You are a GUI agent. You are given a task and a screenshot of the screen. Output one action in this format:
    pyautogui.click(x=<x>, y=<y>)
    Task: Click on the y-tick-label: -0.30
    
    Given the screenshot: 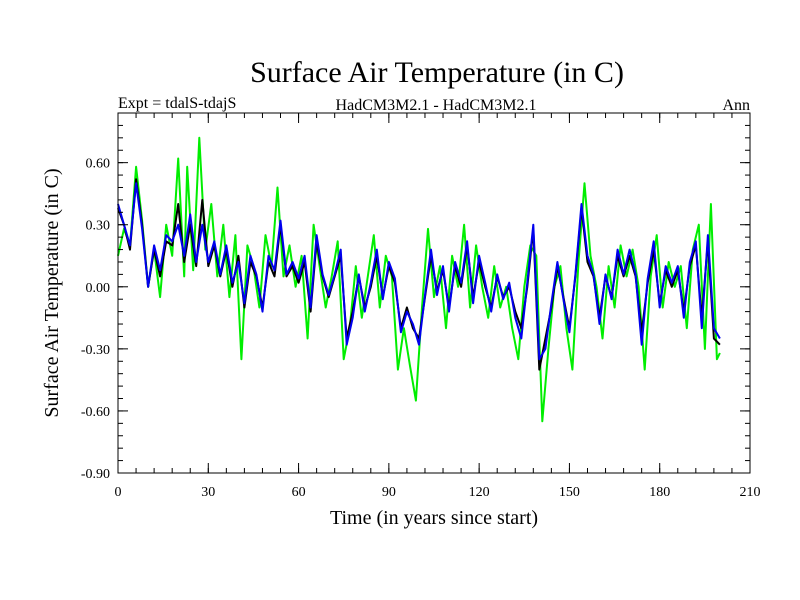 What is the action you would take?
    pyautogui.click(x=95, y=350)
    